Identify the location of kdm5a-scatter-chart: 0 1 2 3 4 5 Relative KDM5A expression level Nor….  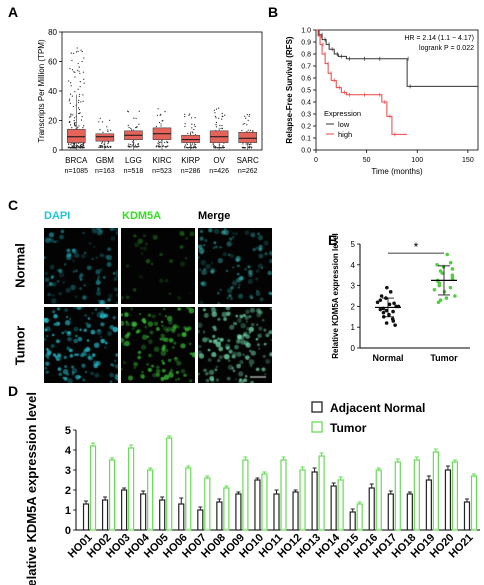
(400, 298).